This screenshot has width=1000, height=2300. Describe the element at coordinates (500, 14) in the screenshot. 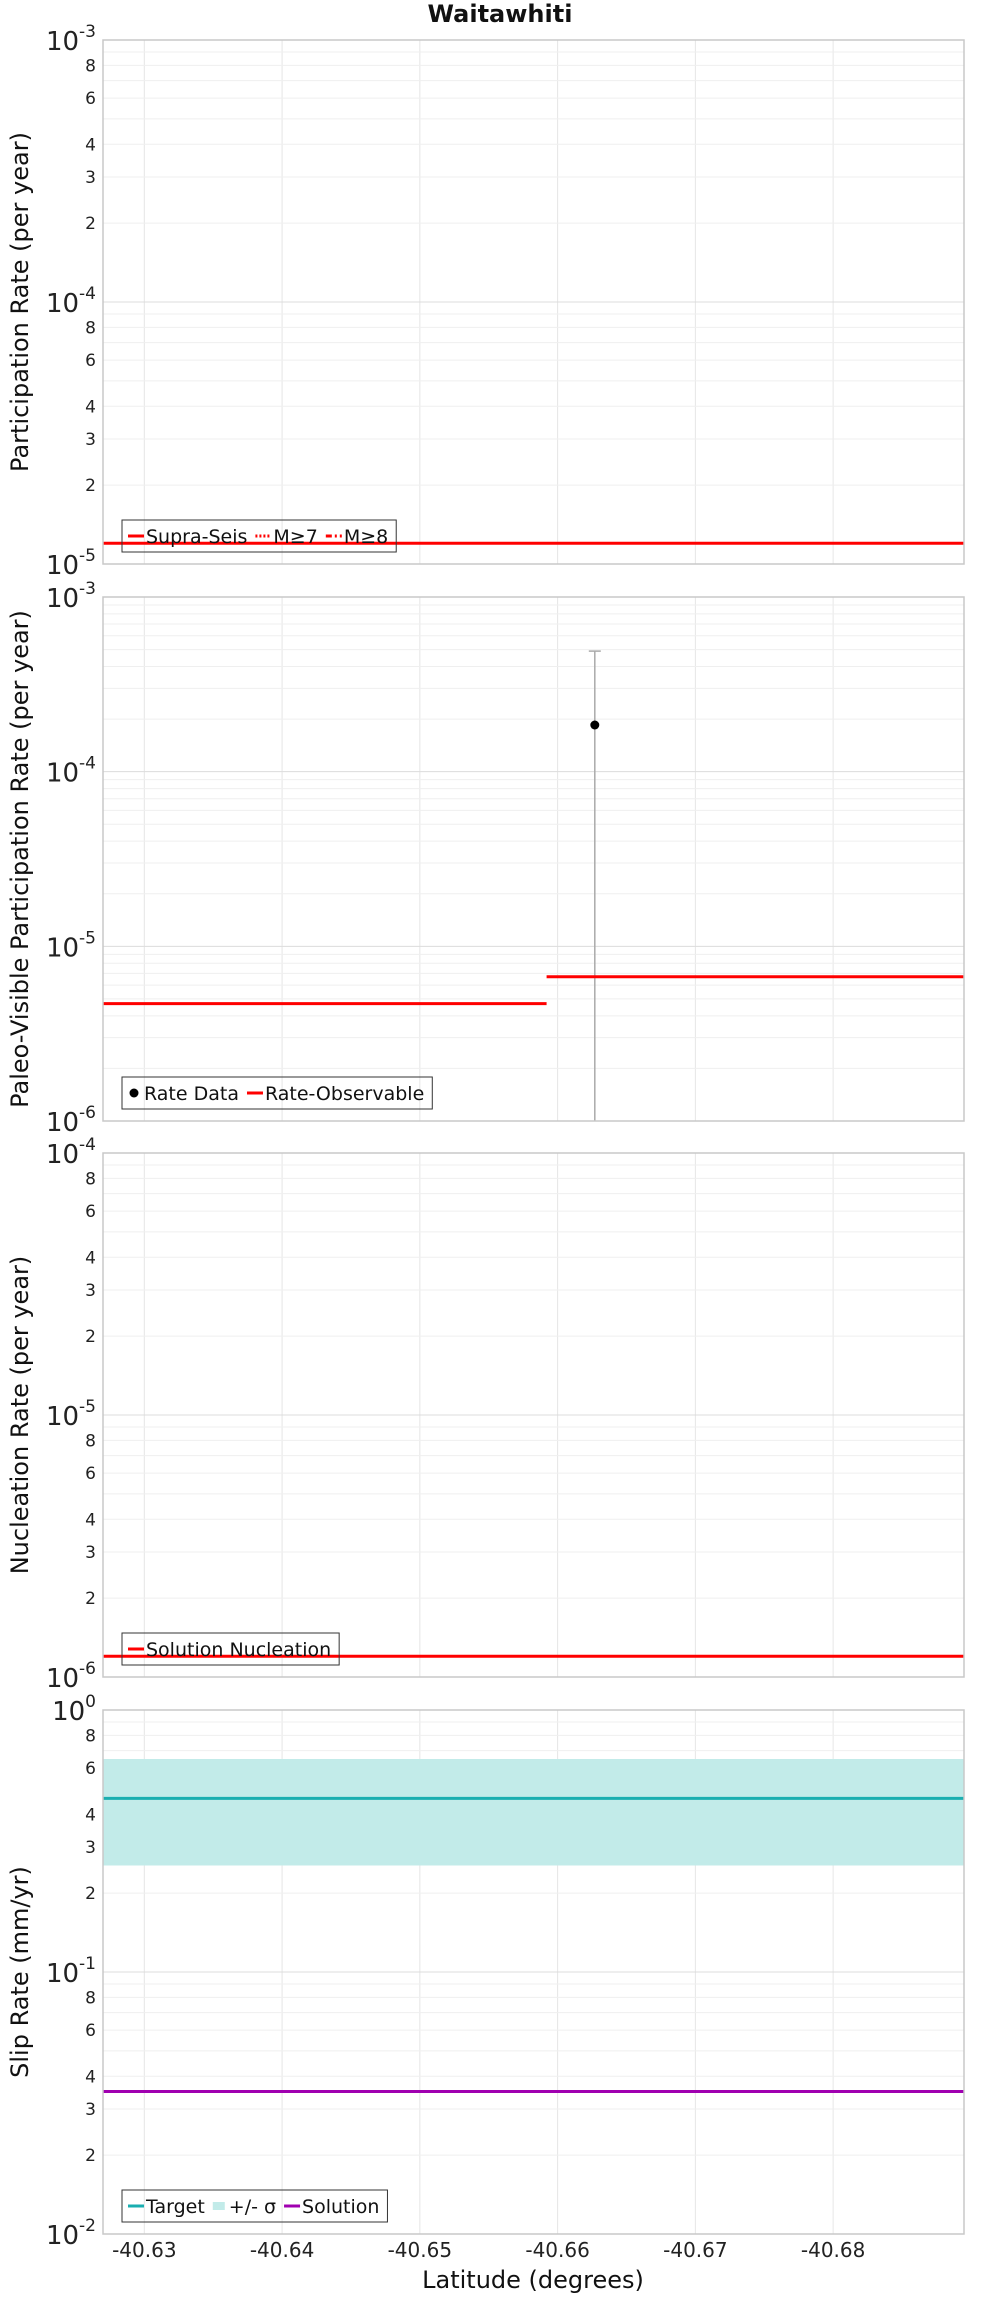

I see `chart-title: Waitawhiti` at that location.